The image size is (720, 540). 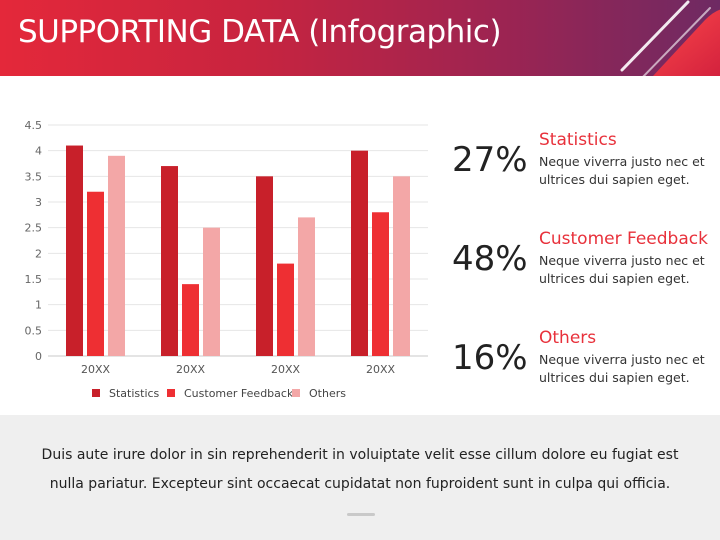 I want to click on legend-label: Others, so click(x=327, y=393).